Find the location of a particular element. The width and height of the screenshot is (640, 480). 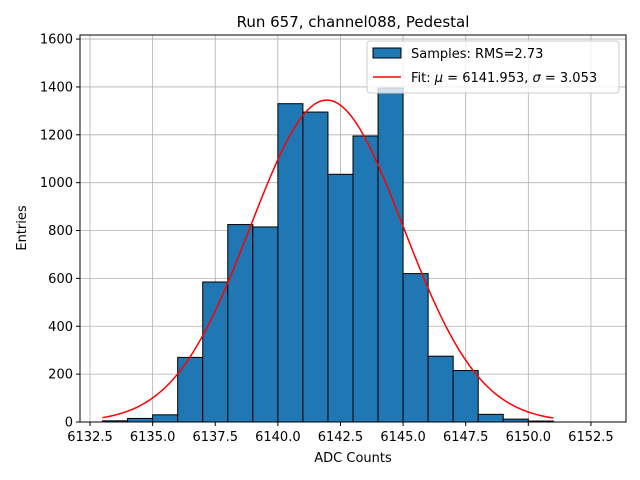

x-tick-label-5: 6145.0 is located at coordinates (403, 437).